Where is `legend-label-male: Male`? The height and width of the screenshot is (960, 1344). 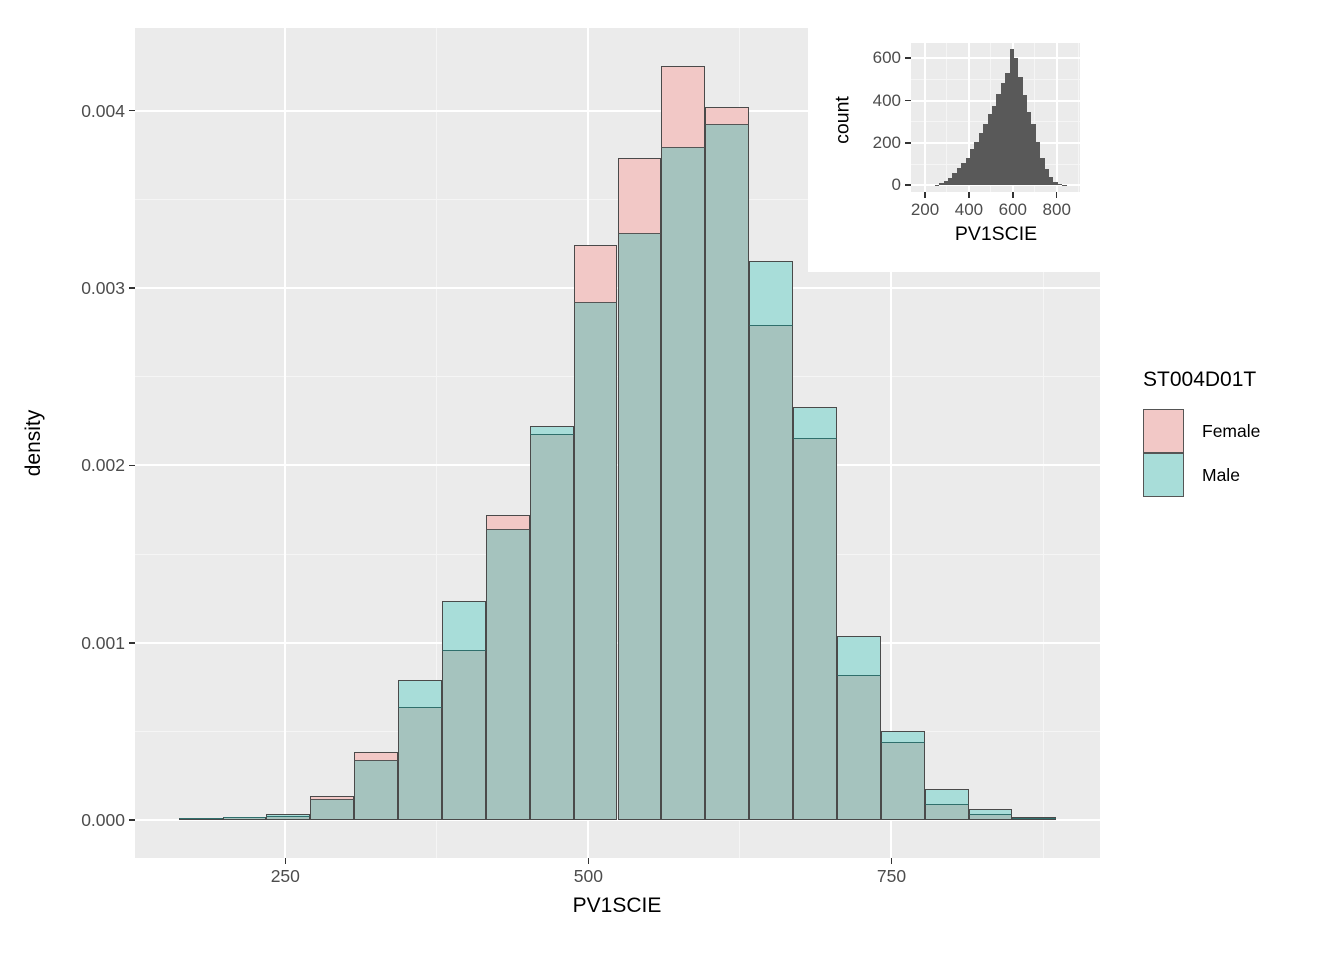
legend-label-male: Male is located at coordinates (1221, 474).